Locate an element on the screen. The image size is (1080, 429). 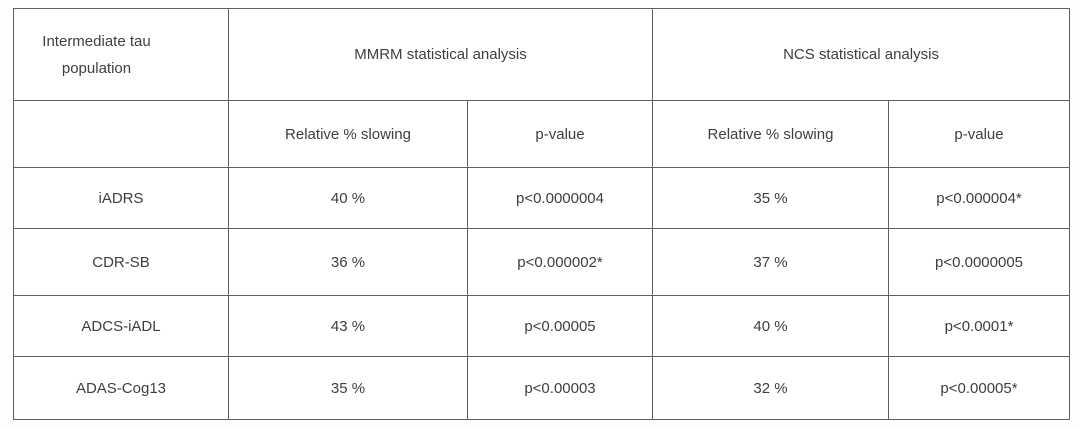
ncs-slowing-value: 40 % is located at coordinates (770, 326).